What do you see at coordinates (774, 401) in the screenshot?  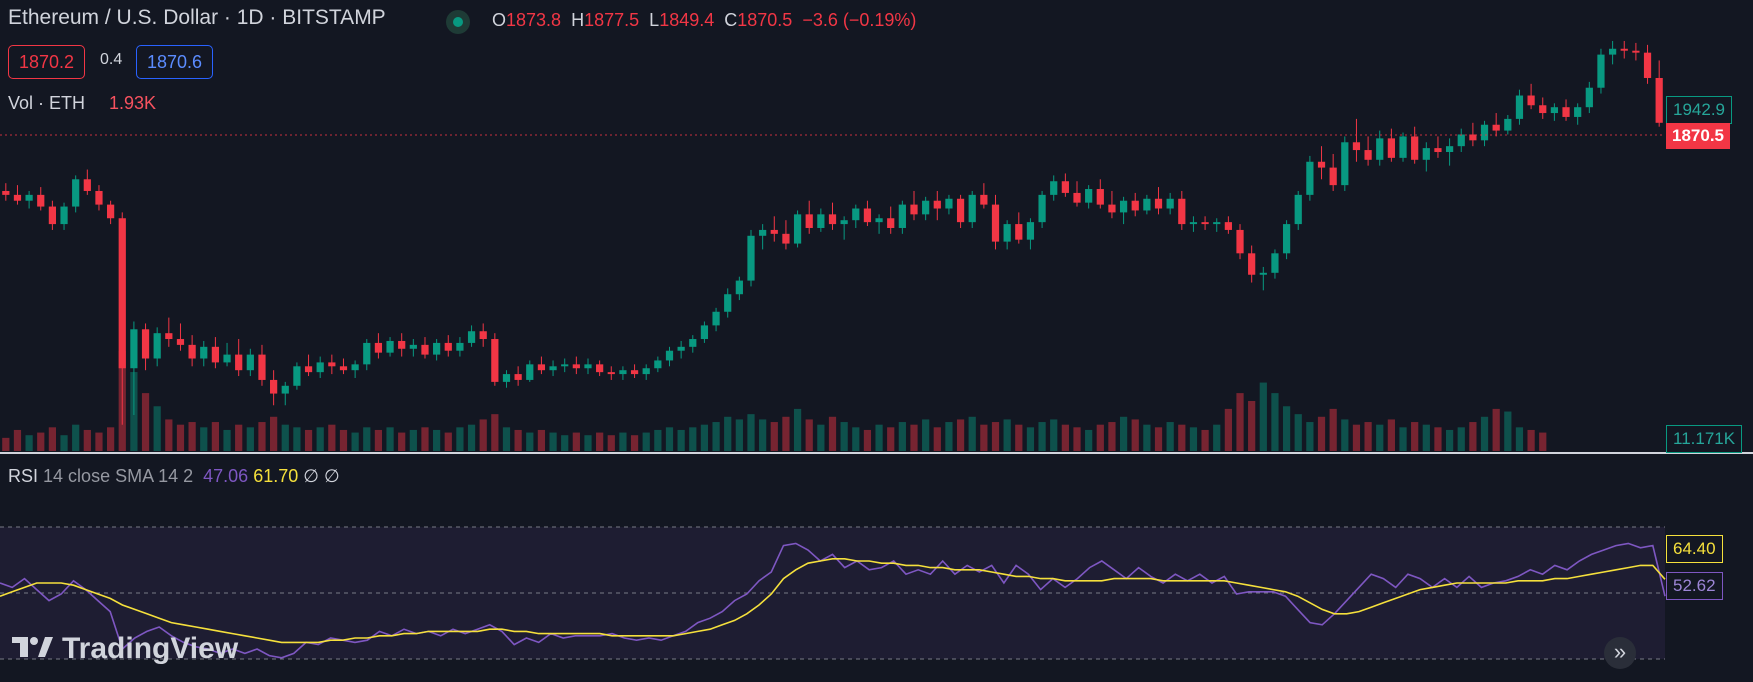 I see `volume-bars` at bounding box center [774, 401].